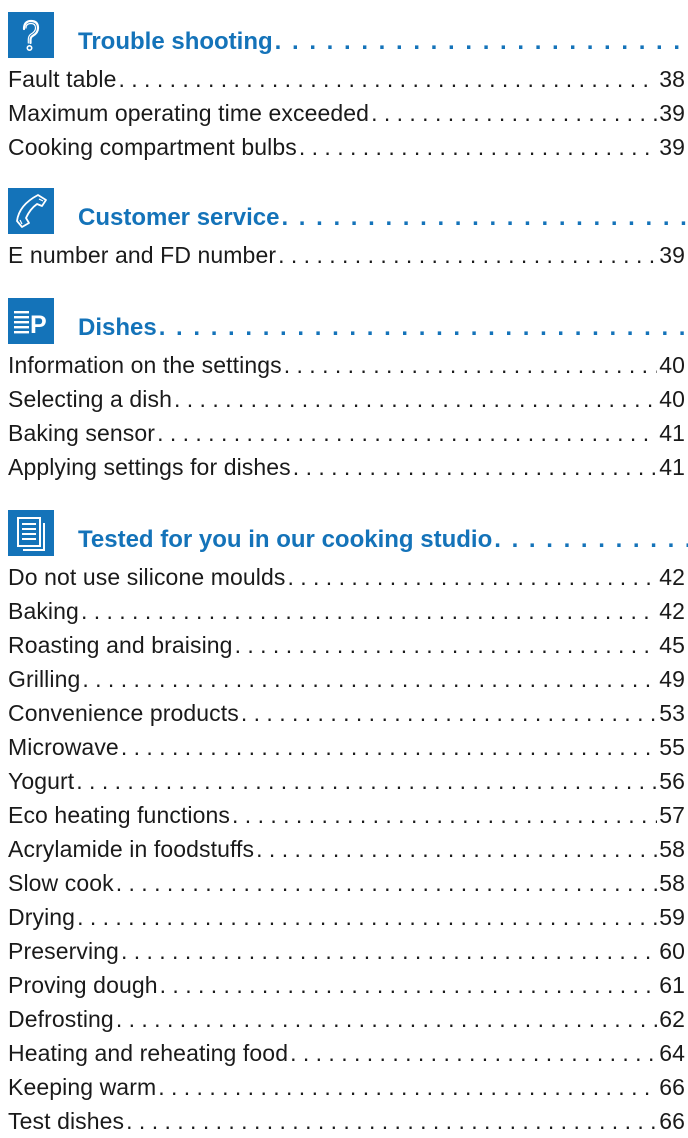 The width and height of the screenshot is (688, 1138). What do you see at coordinates (66, 1121) in the screenshot?
I see `entry-label: Test dishes` at bounding box center [66, 1121].